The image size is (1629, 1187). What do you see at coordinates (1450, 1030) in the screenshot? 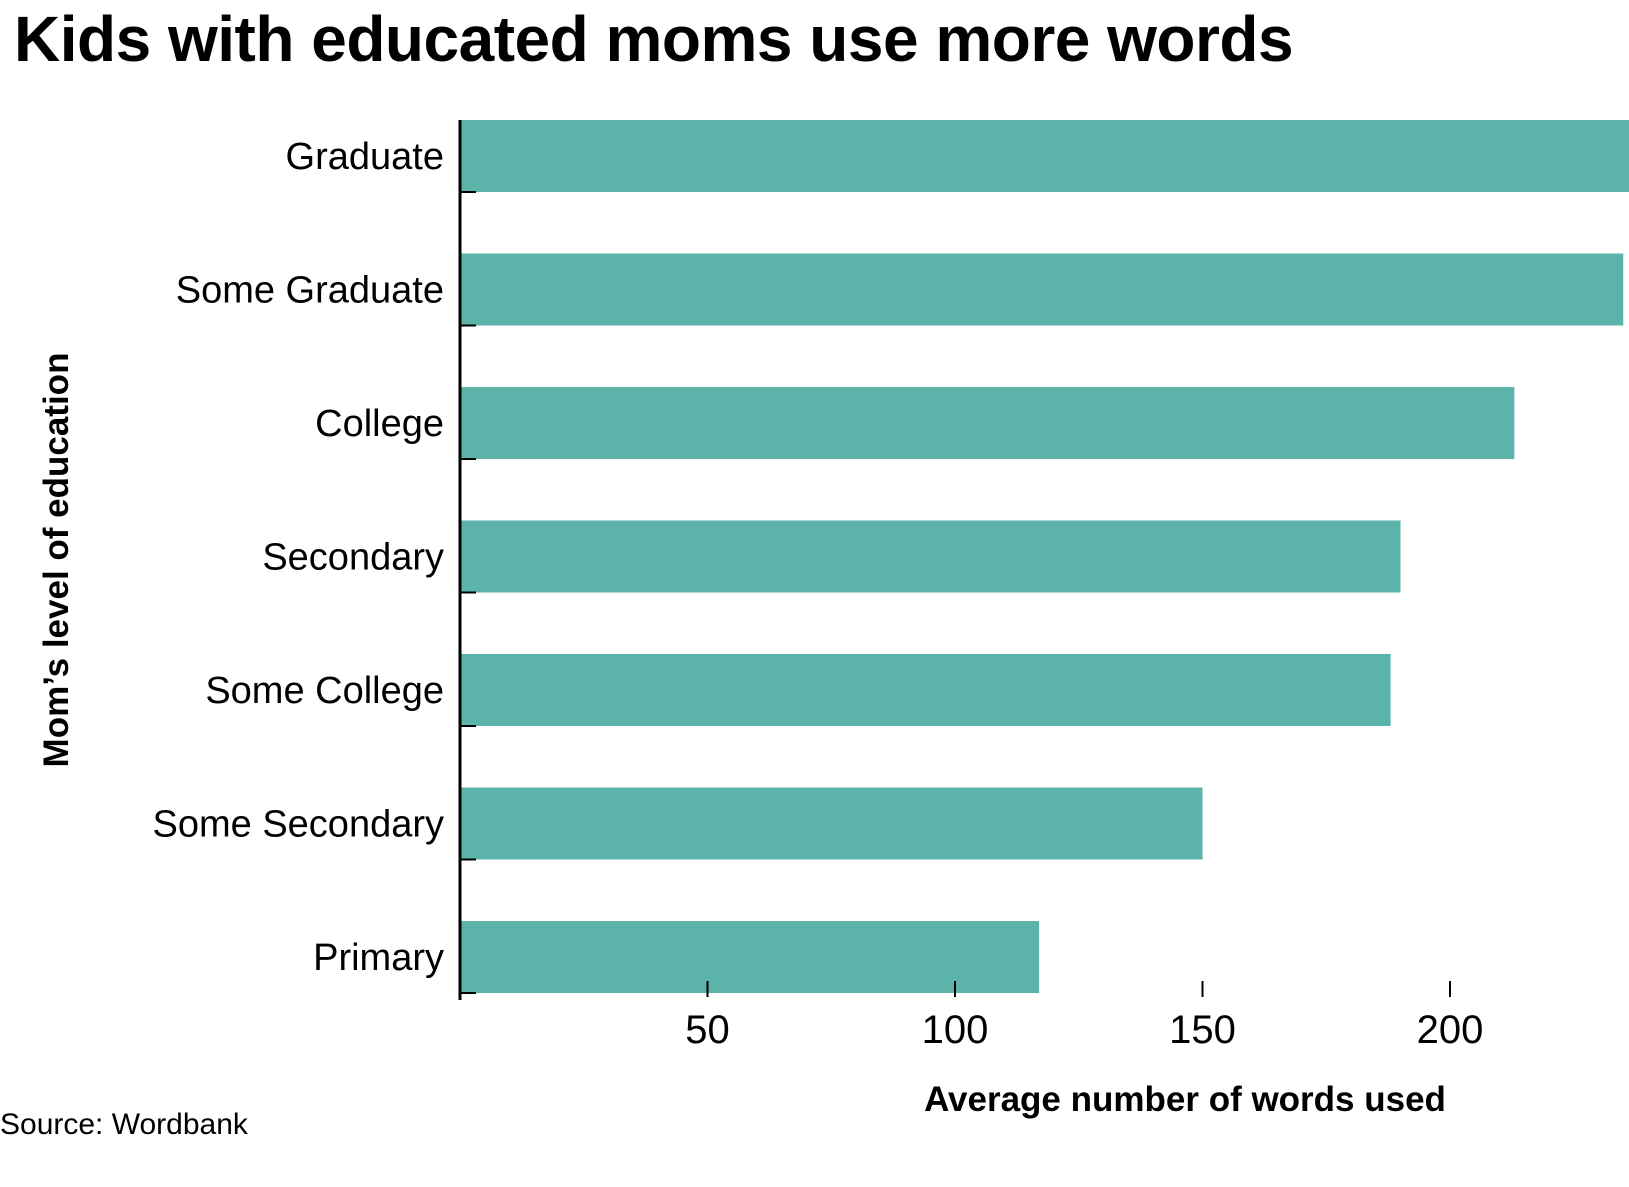
I see `x-tick-label: 200` at bounding box center [1450, 1030].